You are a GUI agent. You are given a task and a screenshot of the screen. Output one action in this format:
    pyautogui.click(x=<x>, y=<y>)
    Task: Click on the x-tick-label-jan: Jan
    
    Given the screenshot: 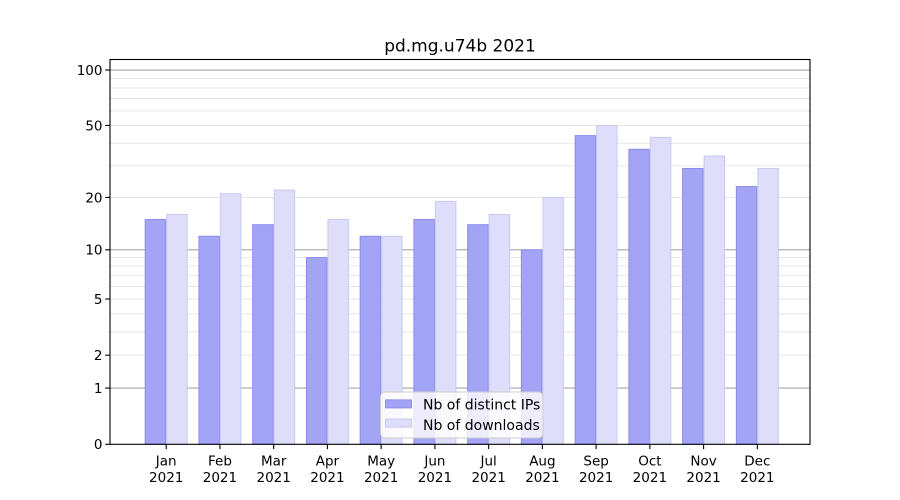 What is the action you would take?
    pyautogui.click(x=166, y=462)
    